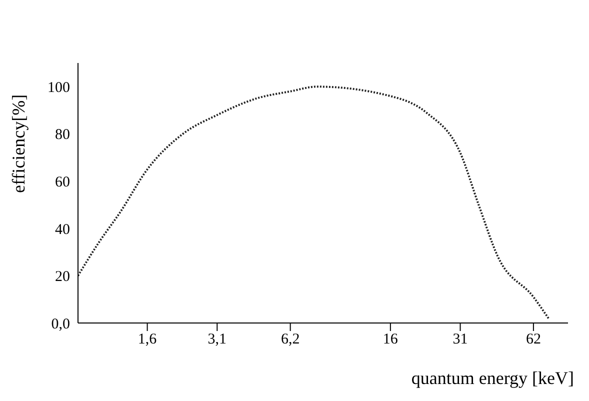 The height and width of the screenshot is (401, 589). What do you see at coordinates (390, 340) in the screenshot?
I see `x-tick-label: 16` at bounding box center [390, 340].